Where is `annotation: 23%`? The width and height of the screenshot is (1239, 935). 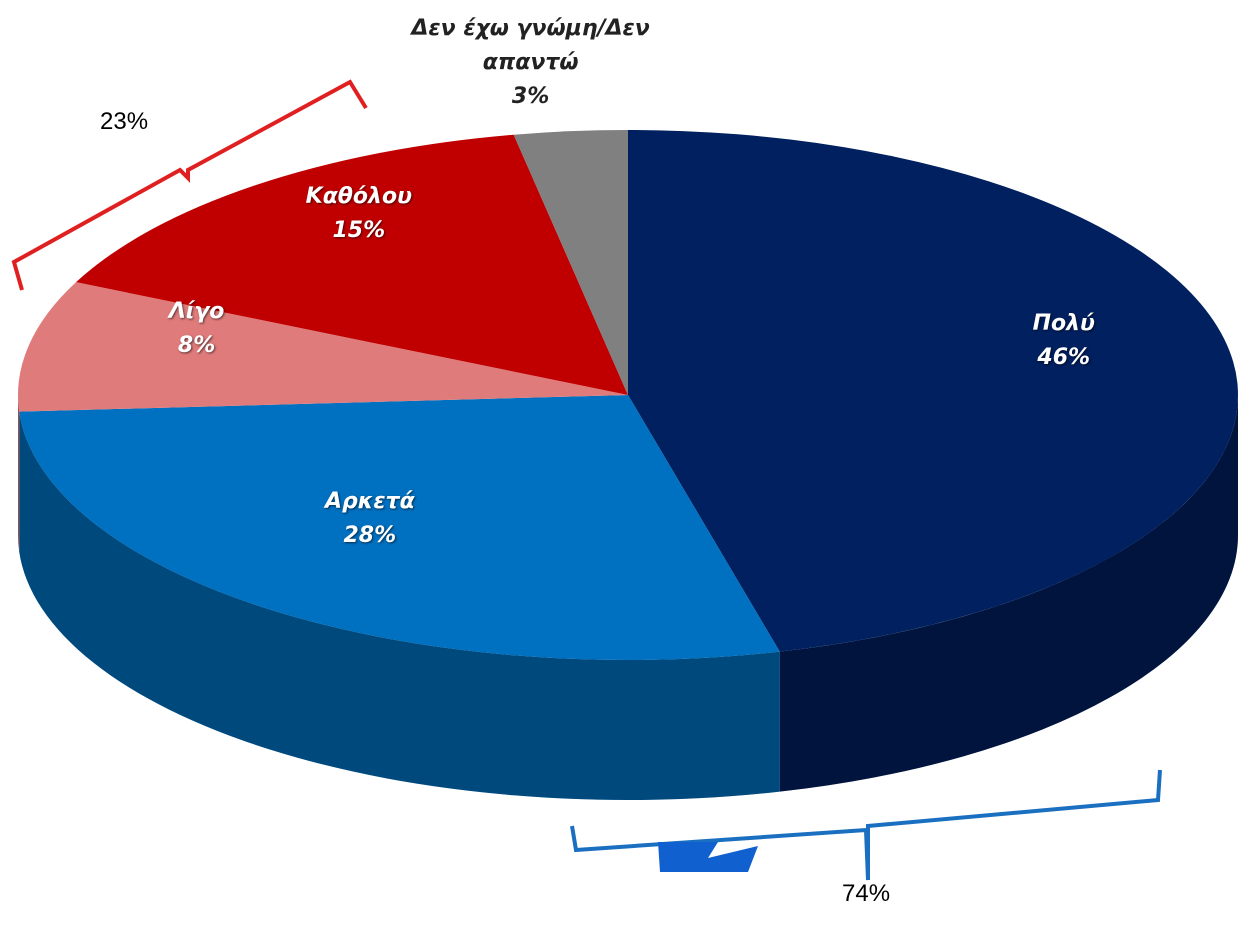
annotation: 23% is located at coordinates (124, 121).